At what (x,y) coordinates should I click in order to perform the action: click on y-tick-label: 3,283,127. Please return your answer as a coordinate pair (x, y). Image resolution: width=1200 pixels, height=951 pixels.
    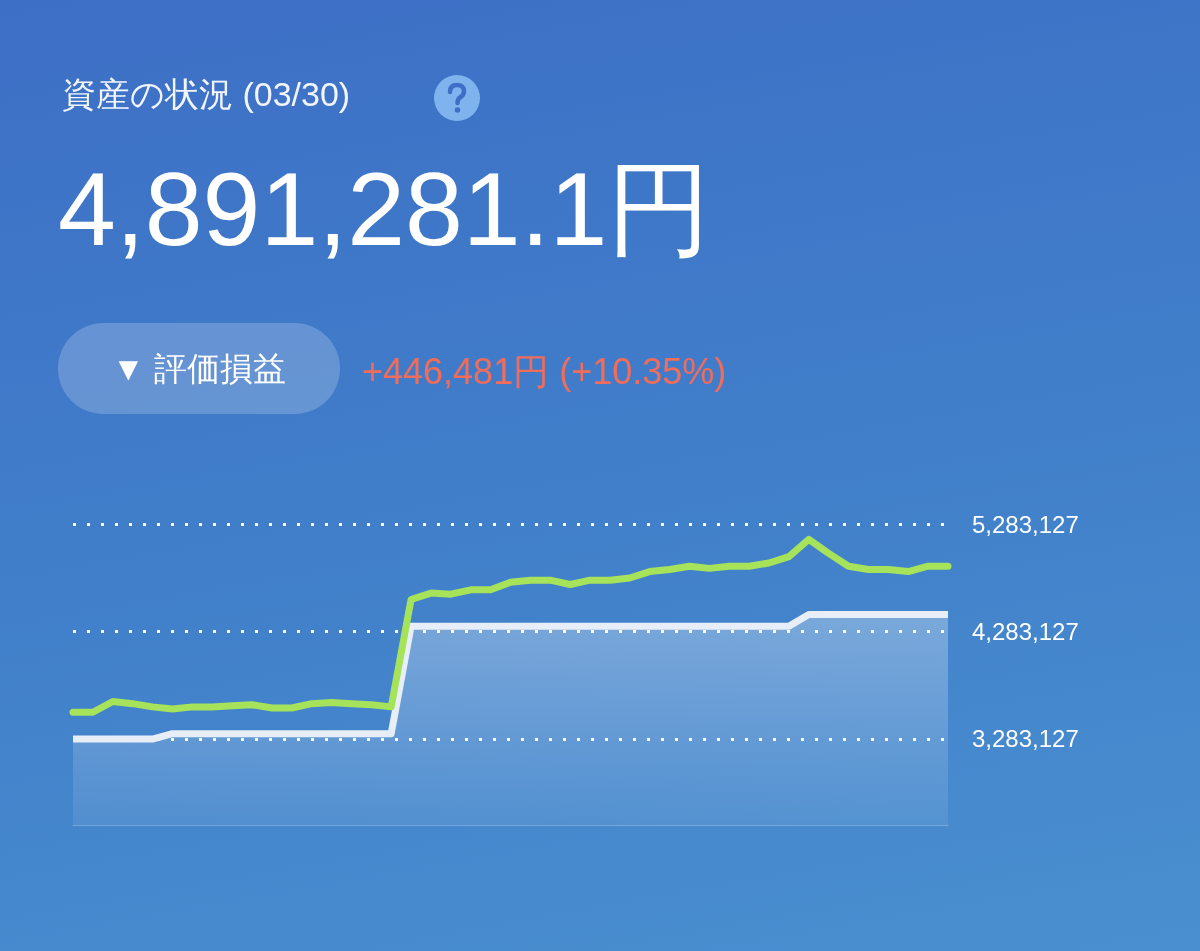
    Looking at the image, I should click on (1025, 739).